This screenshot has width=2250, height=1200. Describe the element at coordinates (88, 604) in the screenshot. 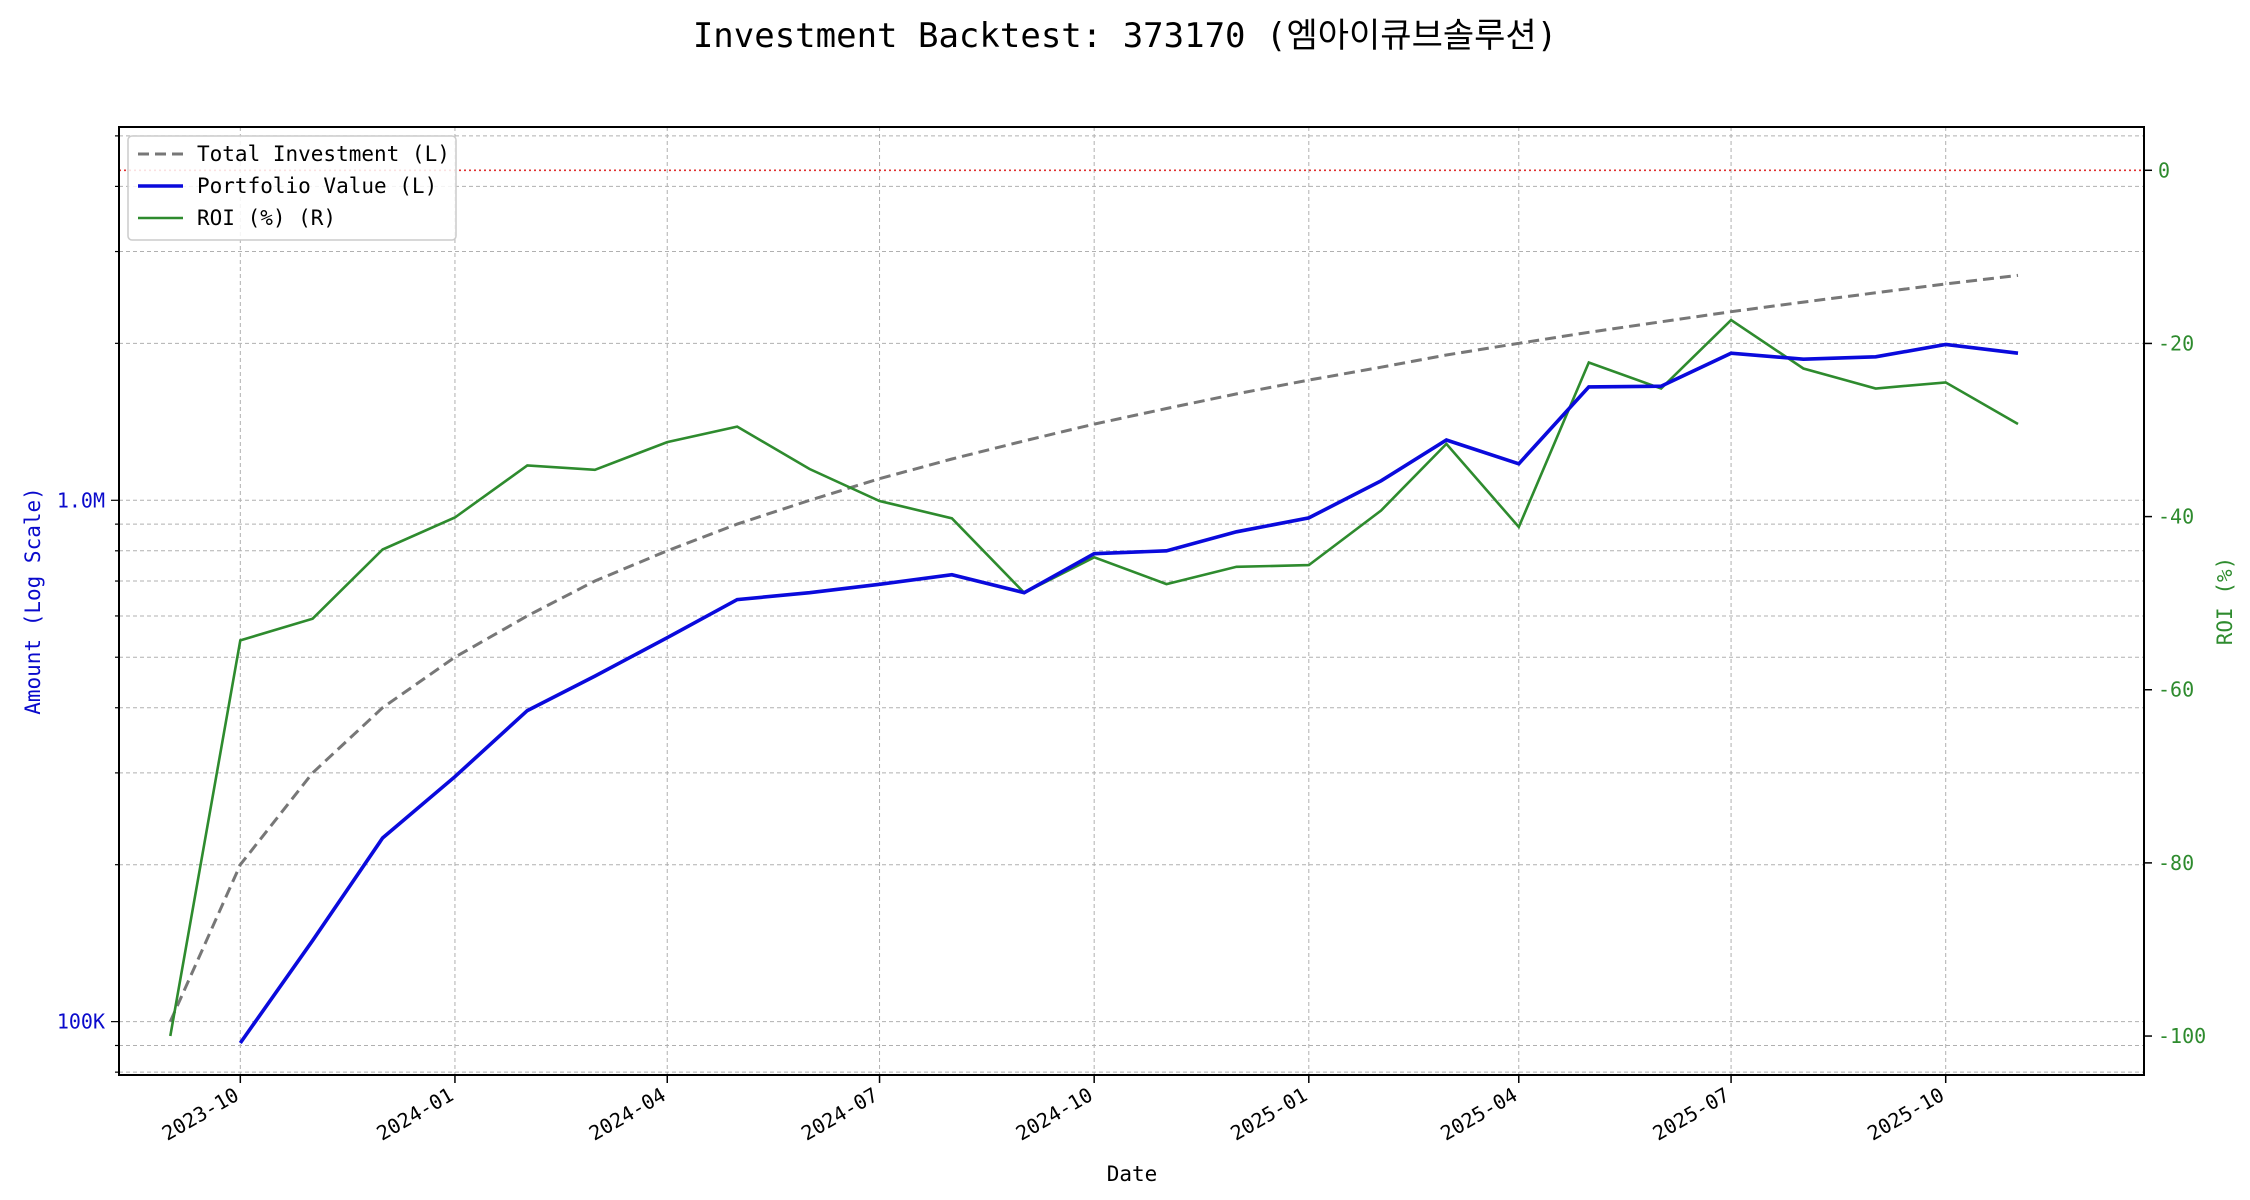

I see `left-axis-ticks: 100K 1.0M` at that location.